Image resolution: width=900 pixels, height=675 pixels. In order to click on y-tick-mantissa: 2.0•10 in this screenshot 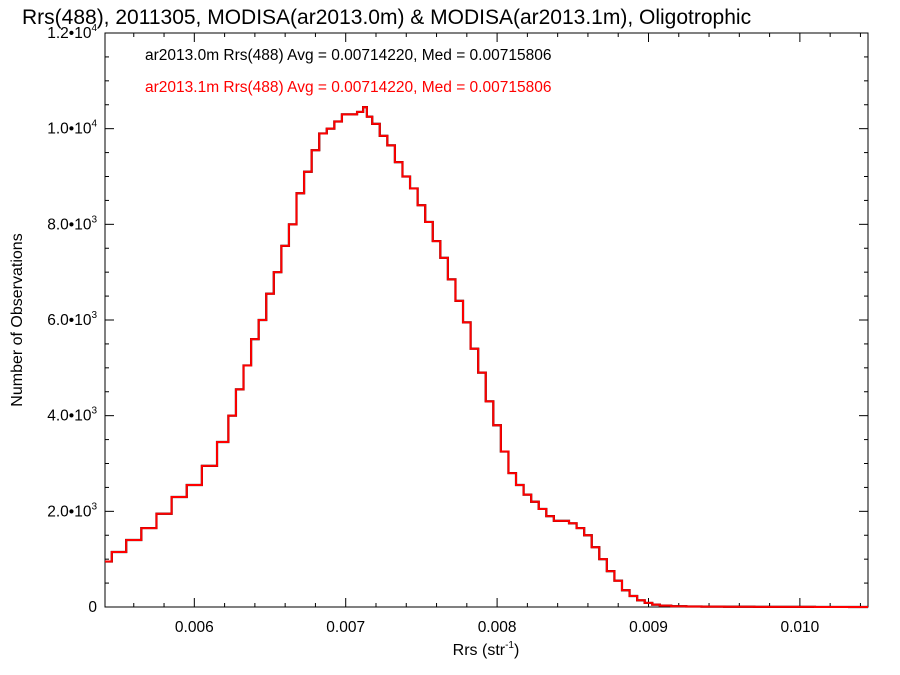, I will do `click(69, 511)`.